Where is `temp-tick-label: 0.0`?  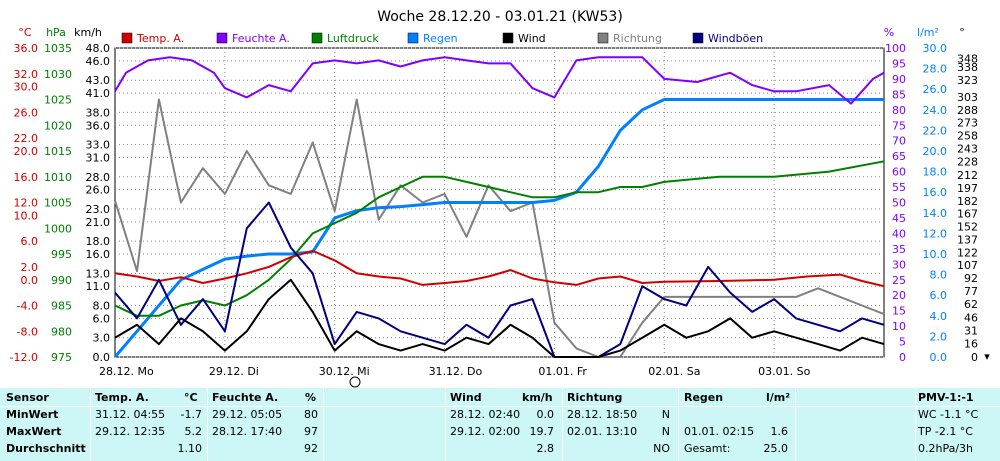
temp-tick-label: 0.0 is located at coordinates (30, 280).